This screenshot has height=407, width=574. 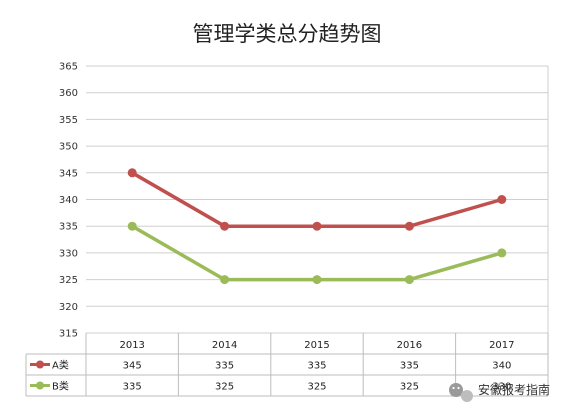 I want to click on category-label-2014: 2014, so click(x=224, y=345).